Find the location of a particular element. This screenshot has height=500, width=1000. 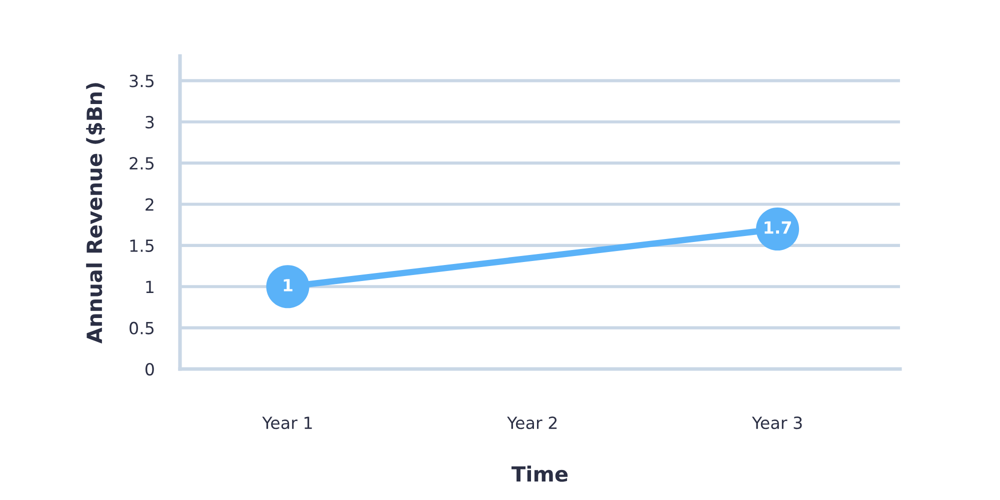

x-tick-label: Year 2 is located at coordinates (532, 423).